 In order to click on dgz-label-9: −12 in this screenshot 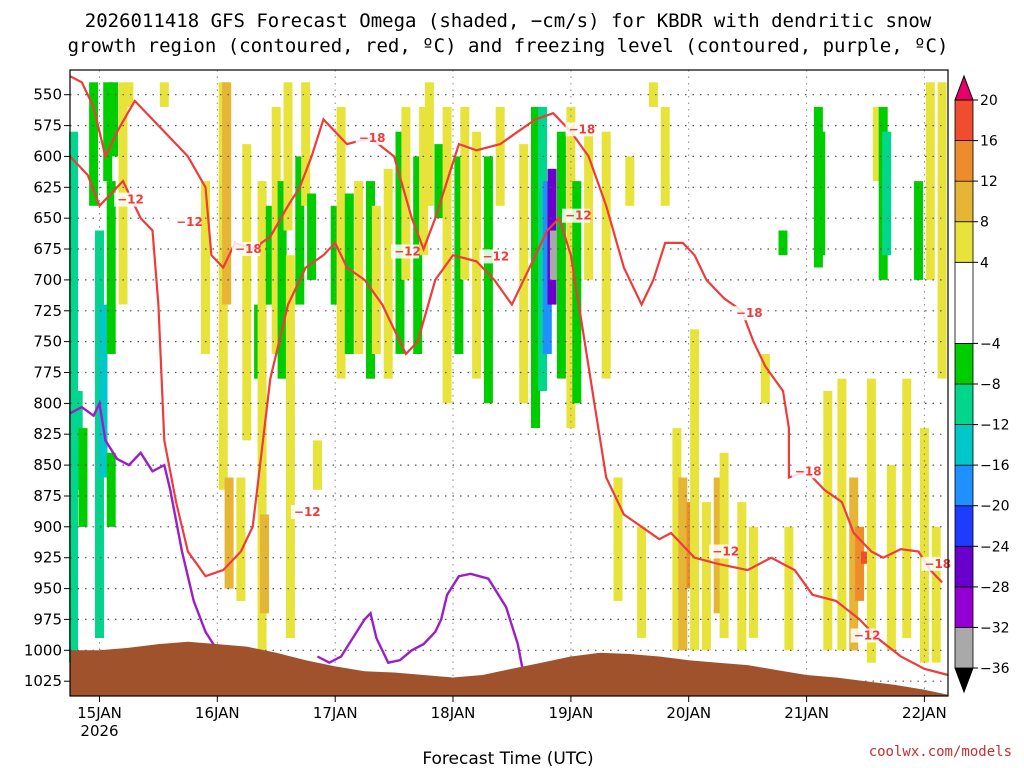, I will do `click(494, 256)`.